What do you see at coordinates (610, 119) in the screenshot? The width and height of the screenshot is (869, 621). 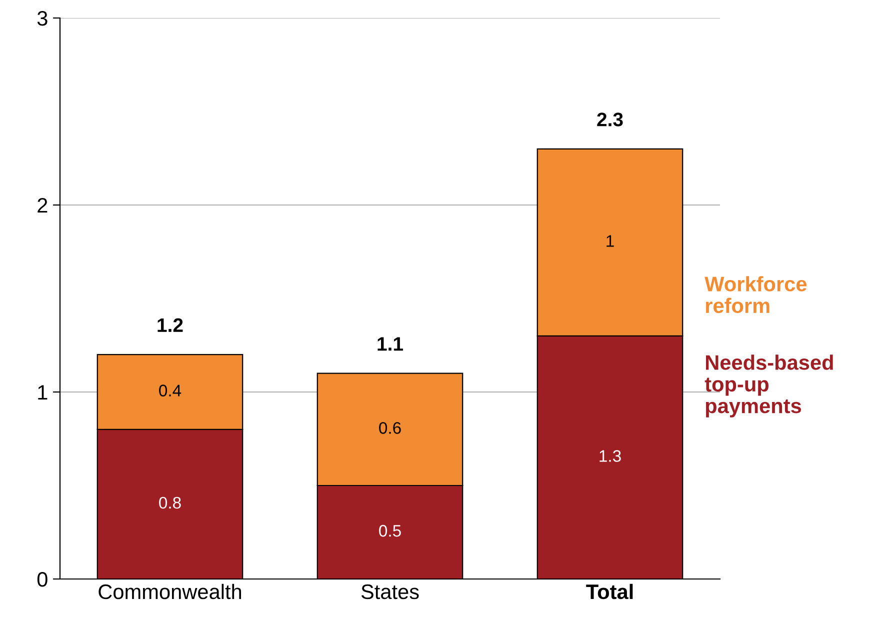 I see `total-label: 2.3` at bounding box center [610, 119].